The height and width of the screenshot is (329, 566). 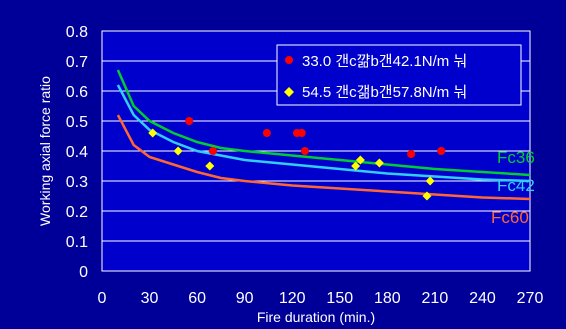 What do you see at coordinates (245, 298) in the screenshot?
I see `x-tick-label: 90` at bounding box center [245, 298].